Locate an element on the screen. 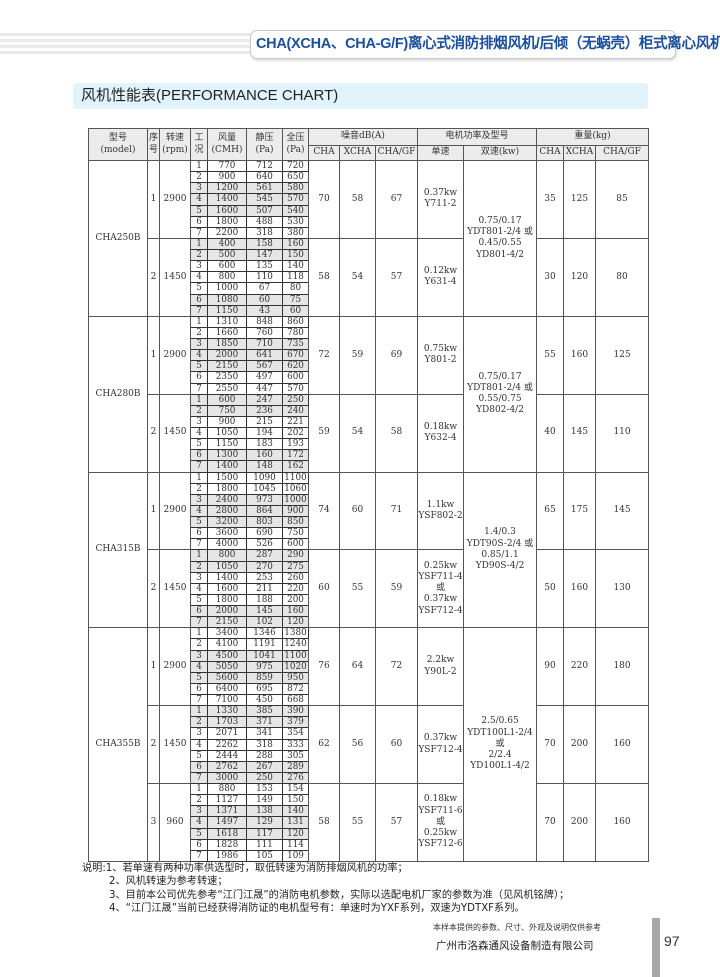 The height and width of the screenshot is (977, 720). total-pressure-cell: 900 is located at coordinates (295, 511).